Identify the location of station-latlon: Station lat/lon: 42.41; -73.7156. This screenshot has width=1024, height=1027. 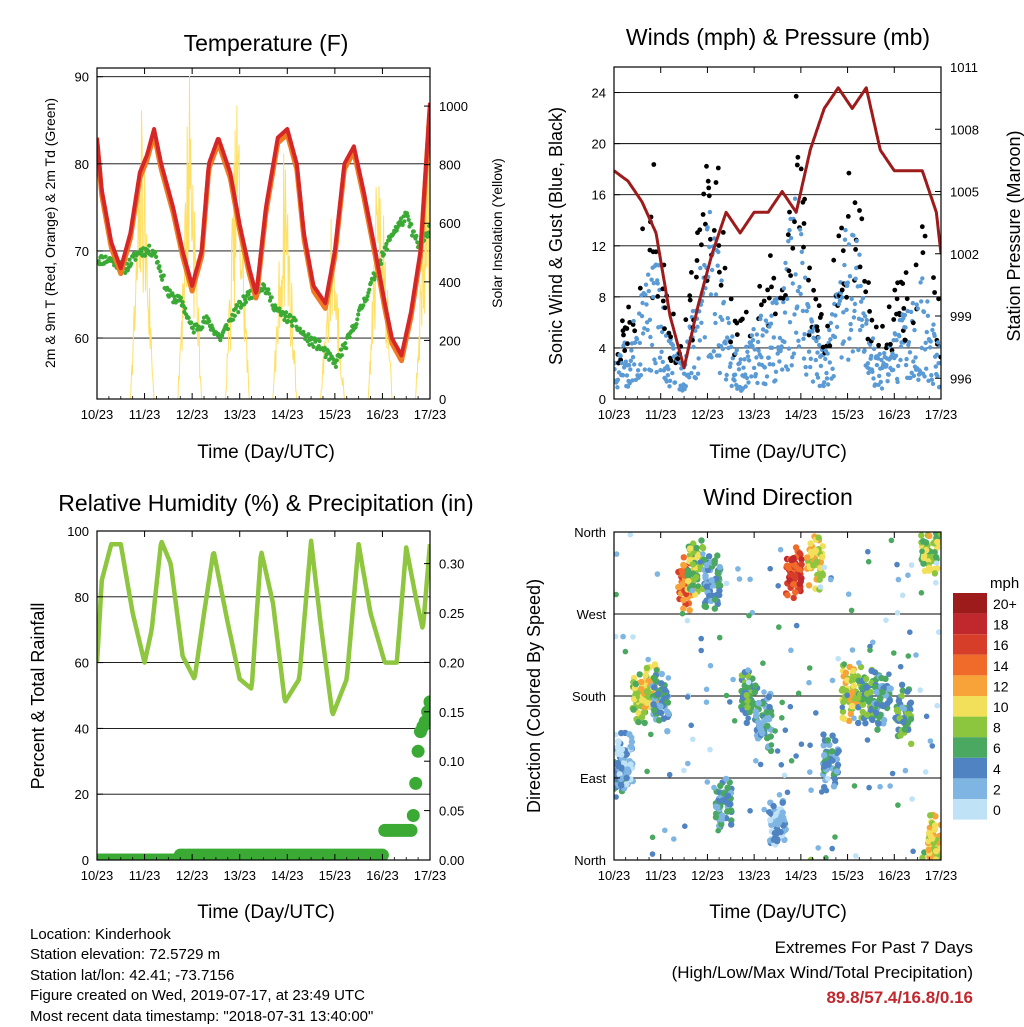
(132, 975).